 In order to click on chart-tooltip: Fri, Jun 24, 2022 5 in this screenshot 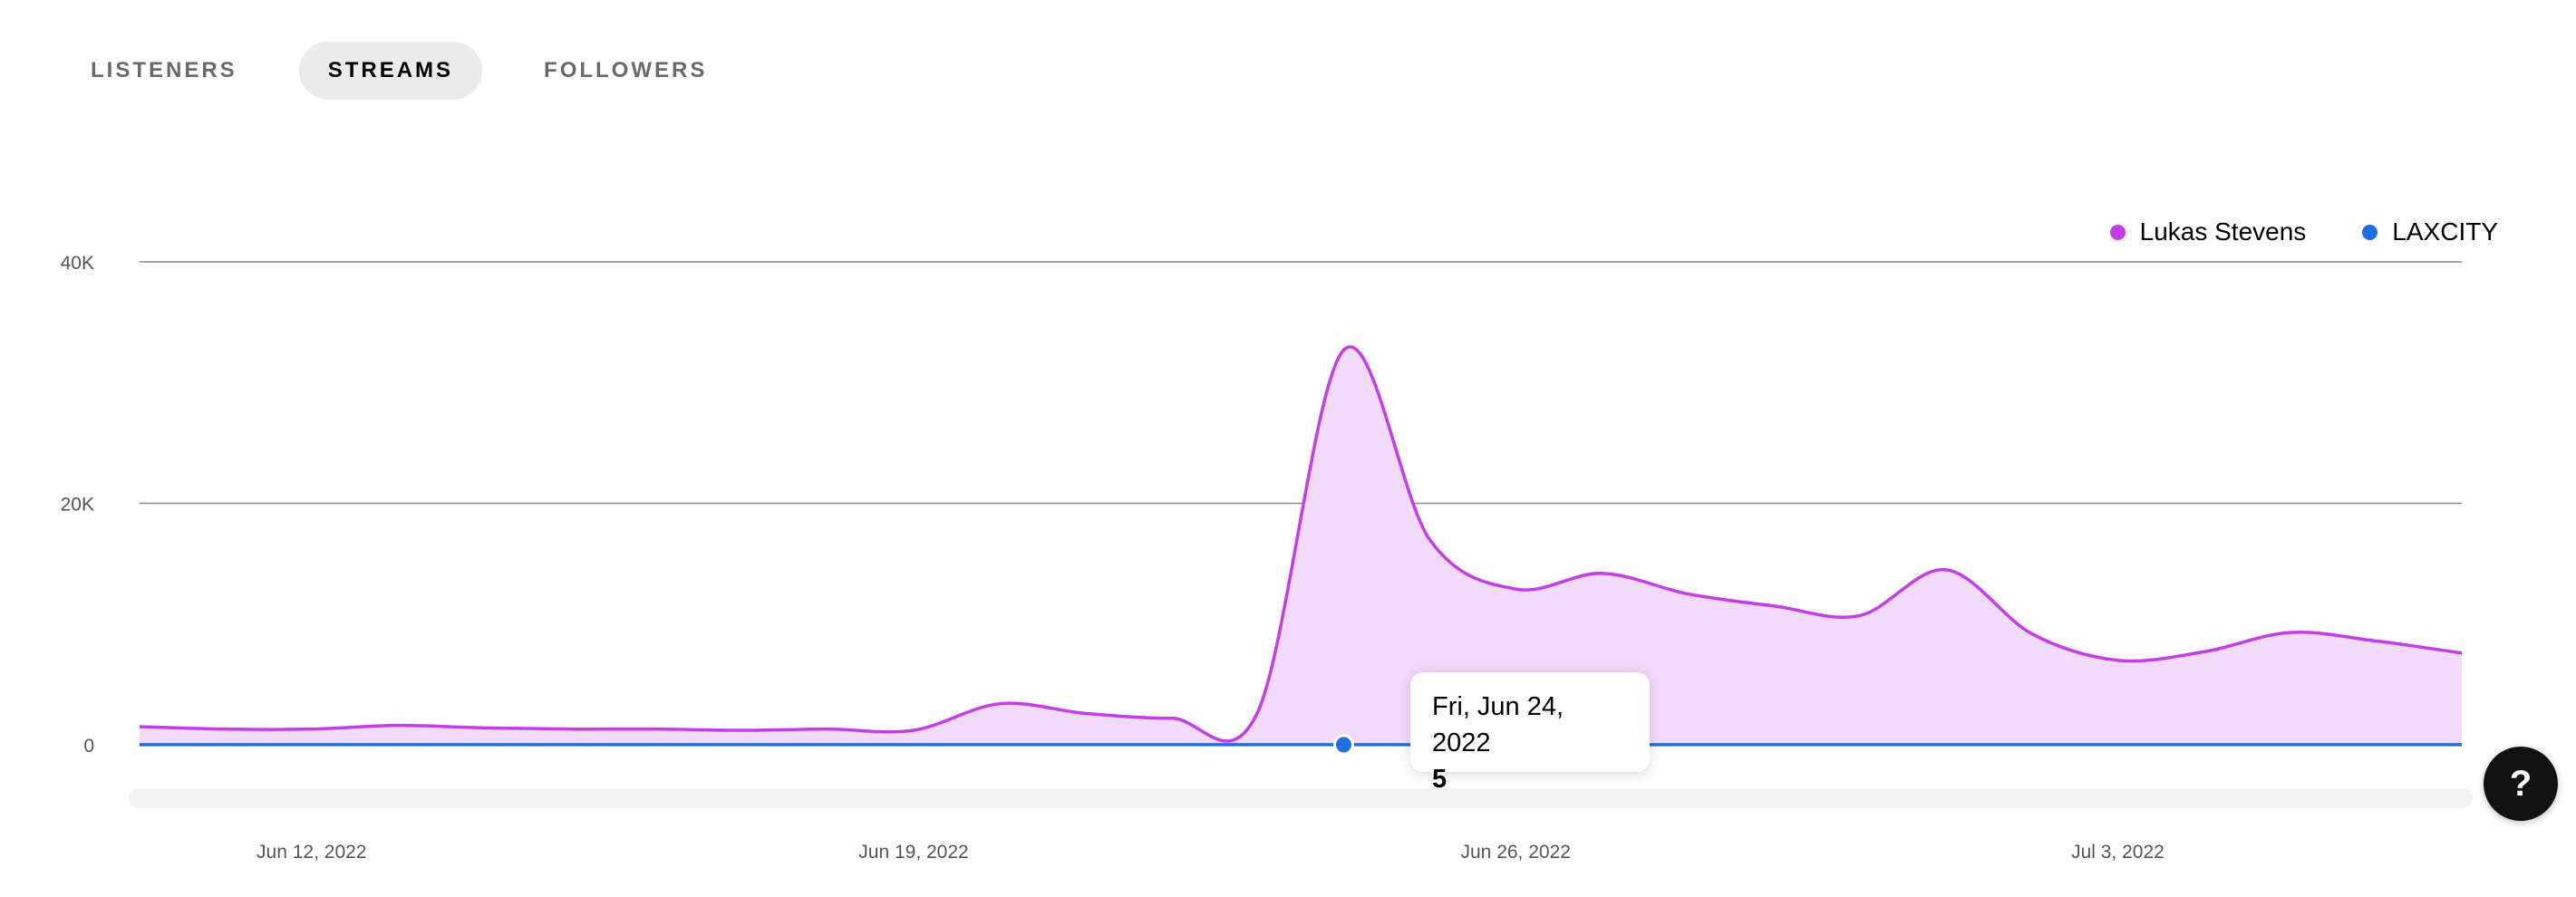, I will do `click(1530, 733)`.